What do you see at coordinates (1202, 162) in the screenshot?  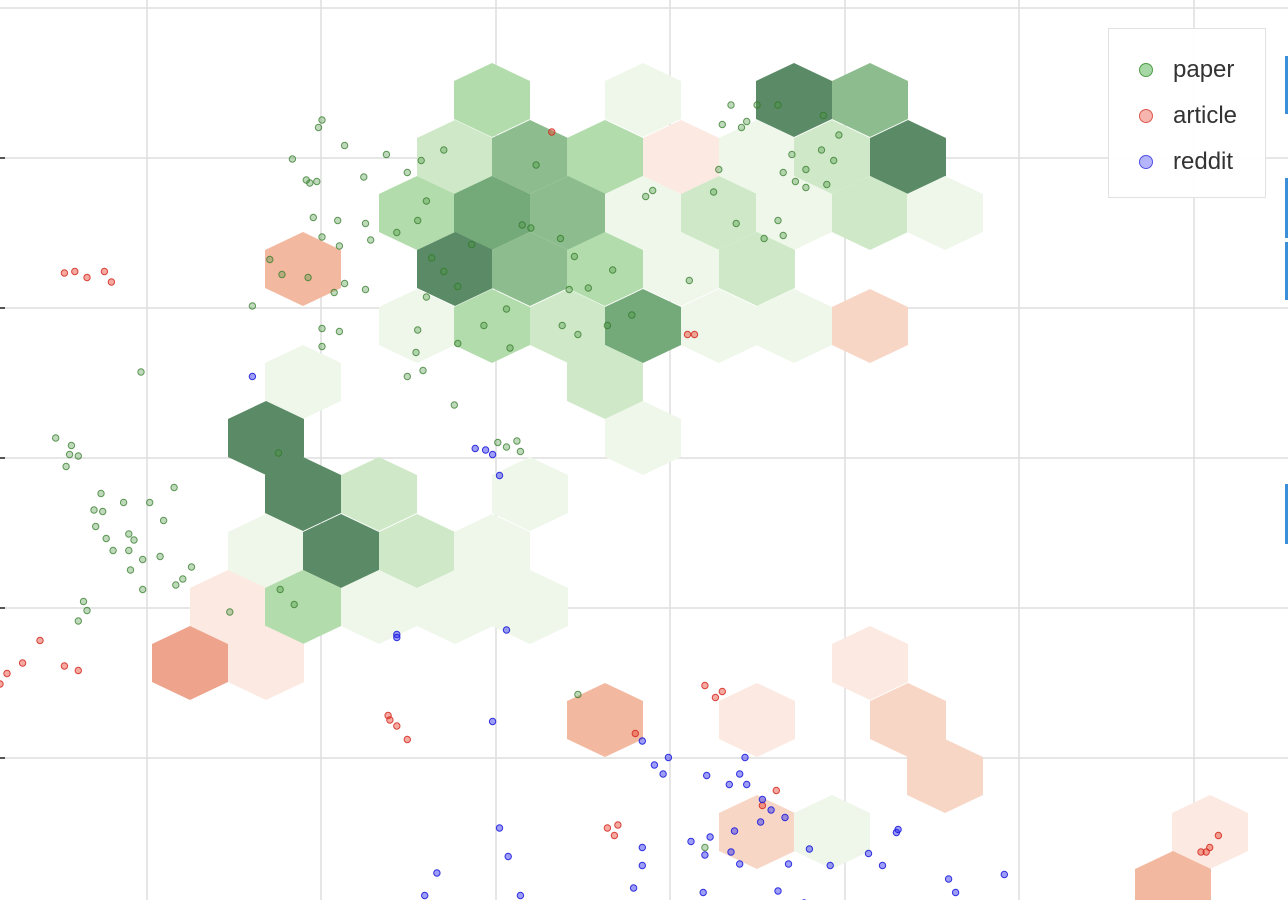 I see `legend-item-reddit: reddit` at bounding box center [1202, 162].